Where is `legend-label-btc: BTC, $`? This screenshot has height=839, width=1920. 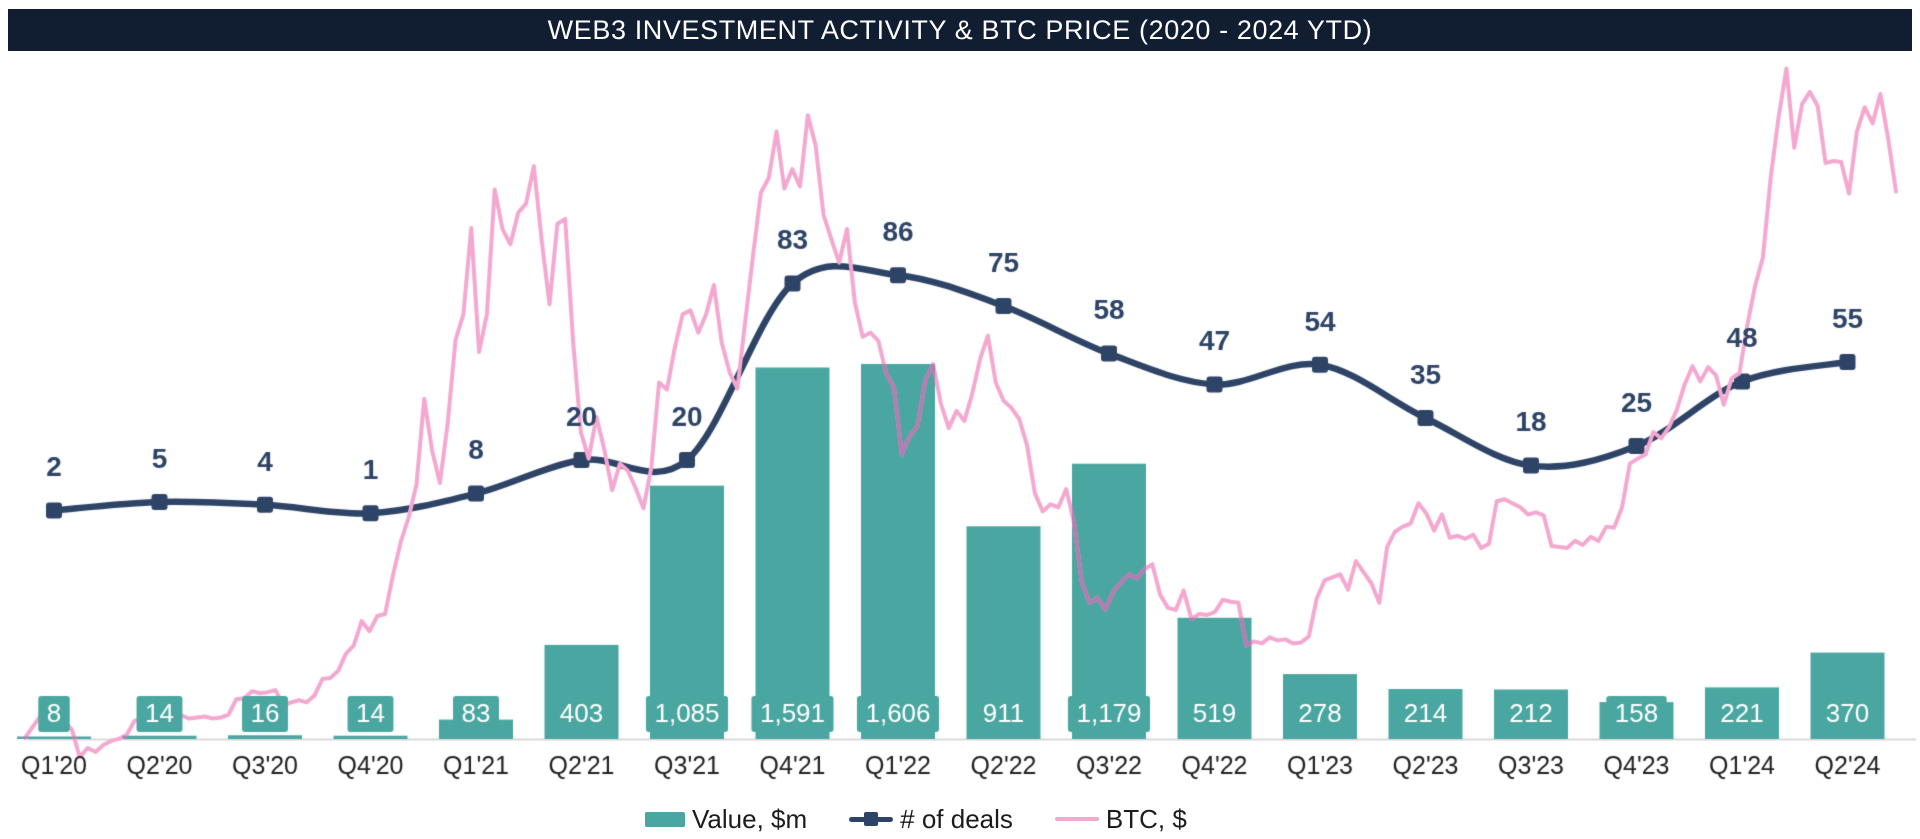 legend-label-btc: BTC, $ is located at coordinates (1146, 818).